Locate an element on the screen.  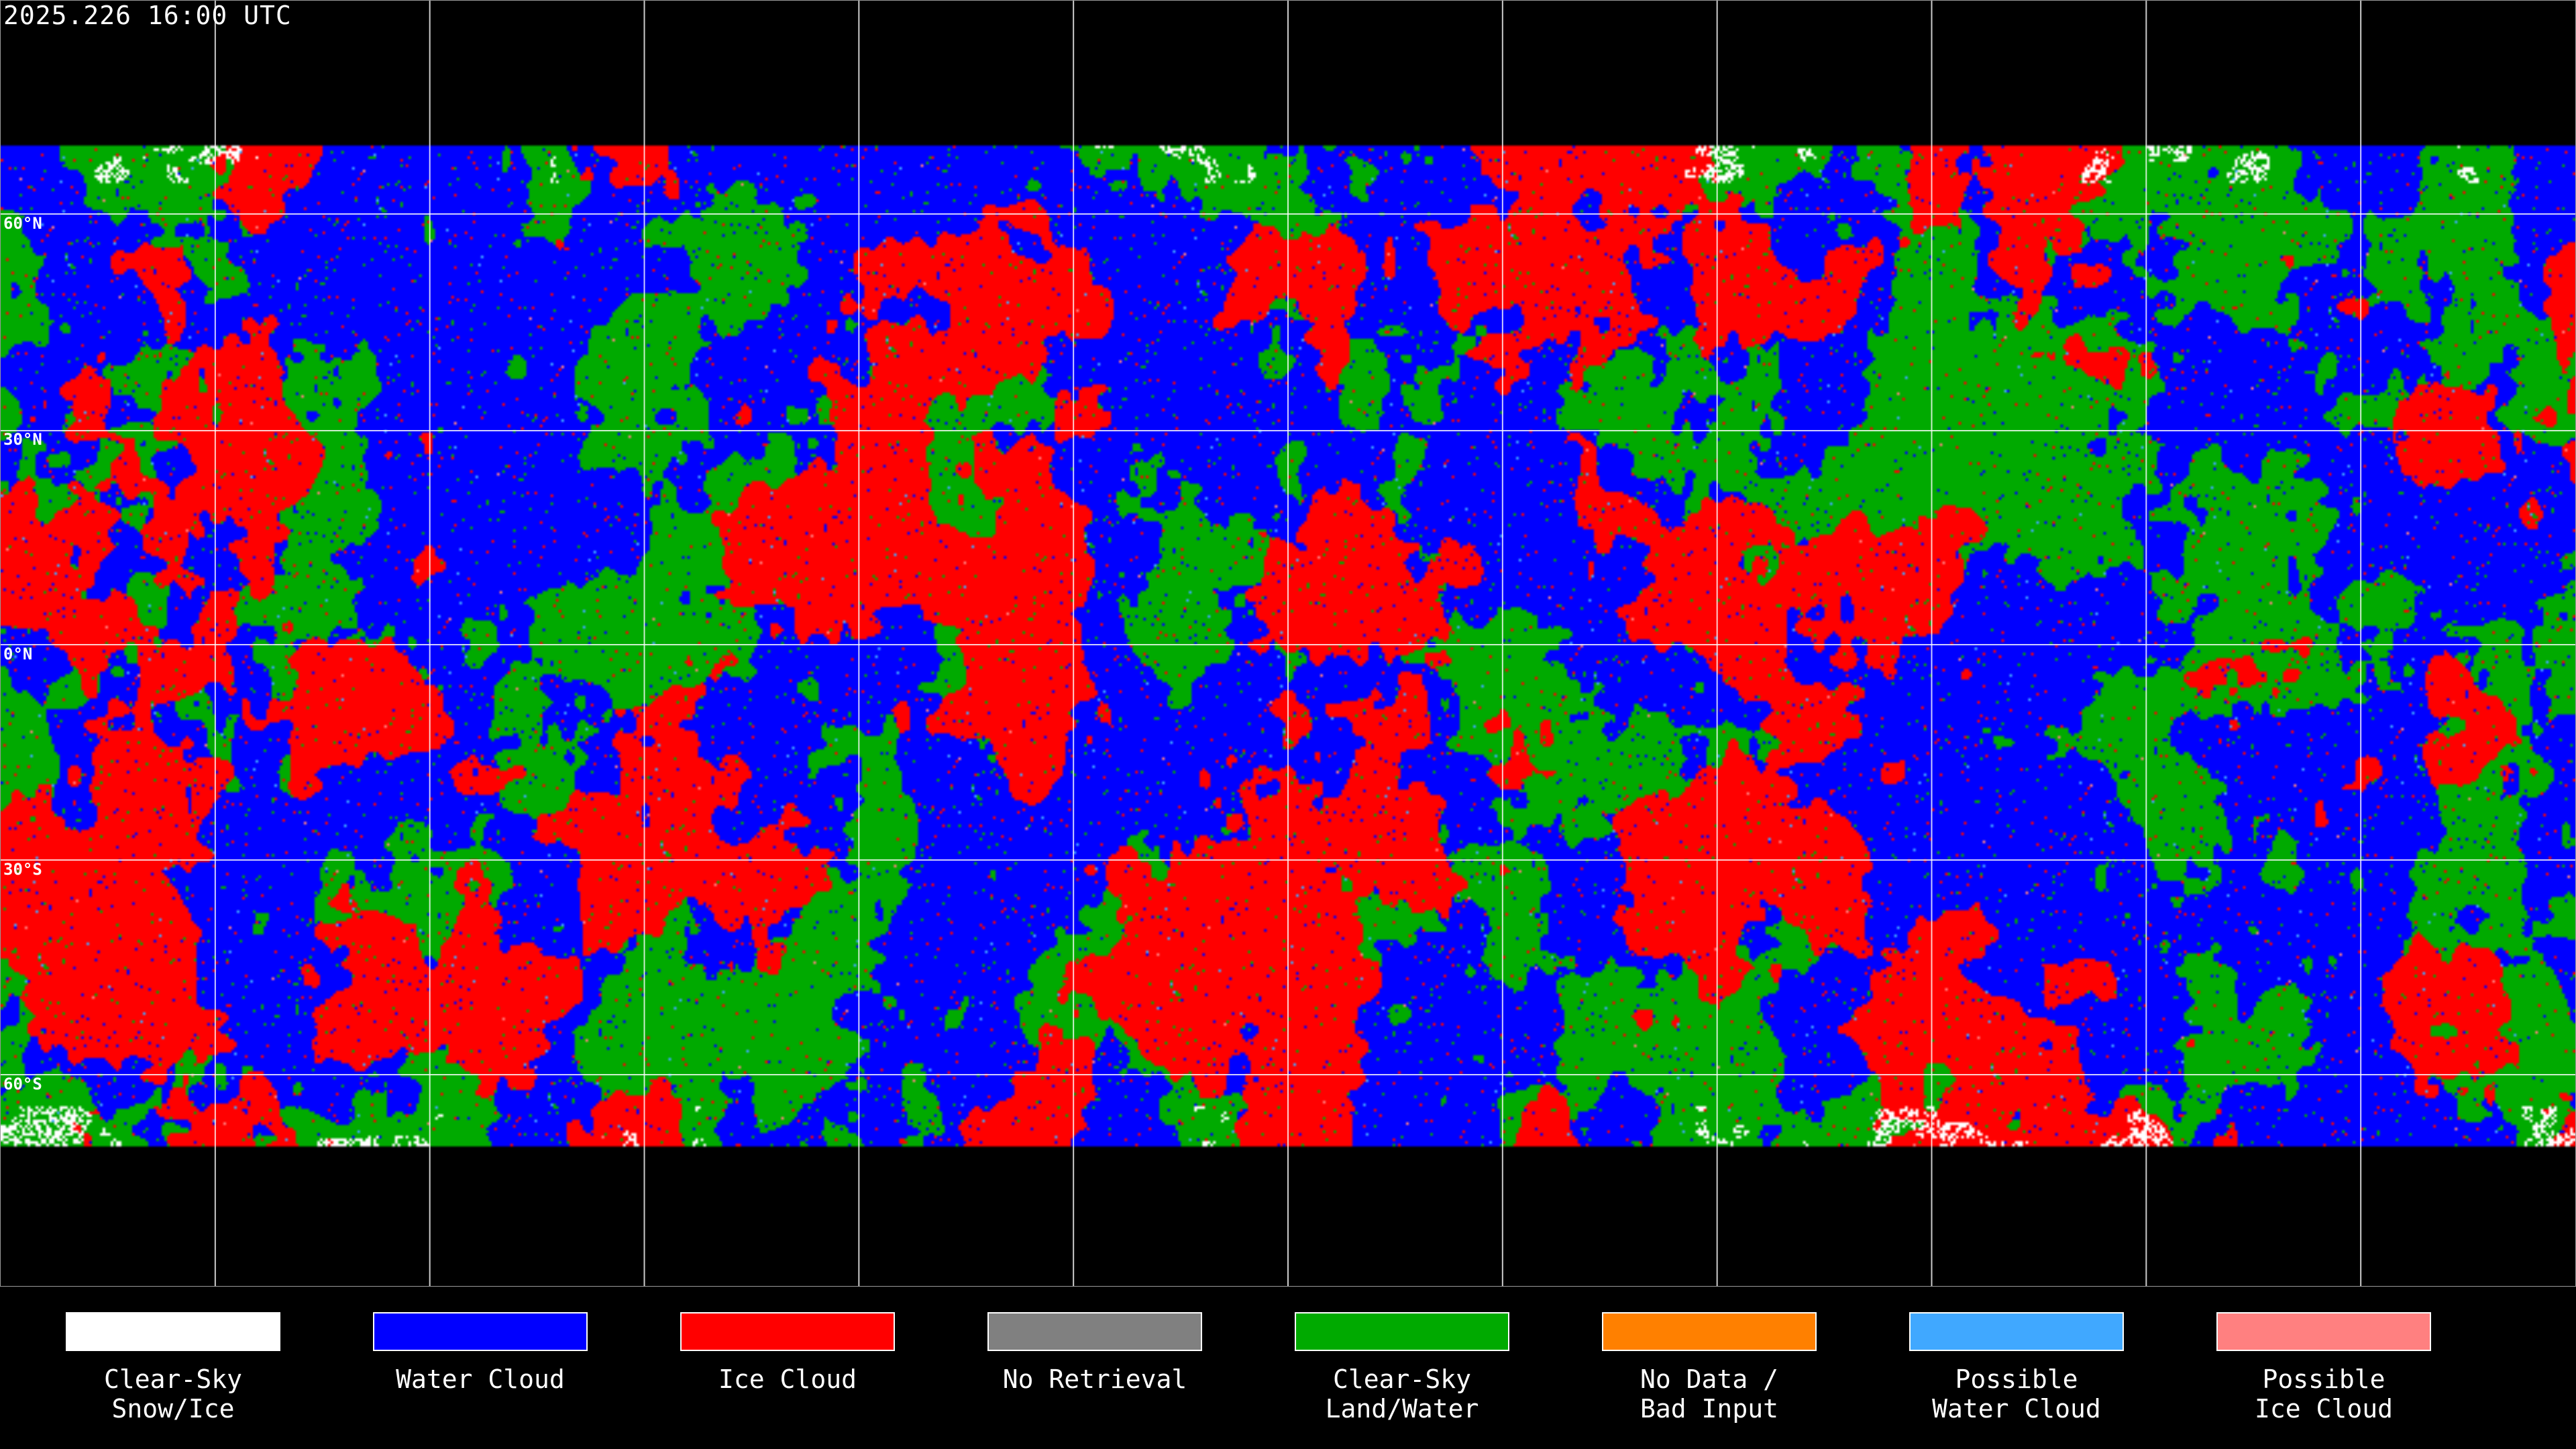
legend-item-possible-ice-cloud: Possible Ice Cloud is located at coordinates (2323, 1368).